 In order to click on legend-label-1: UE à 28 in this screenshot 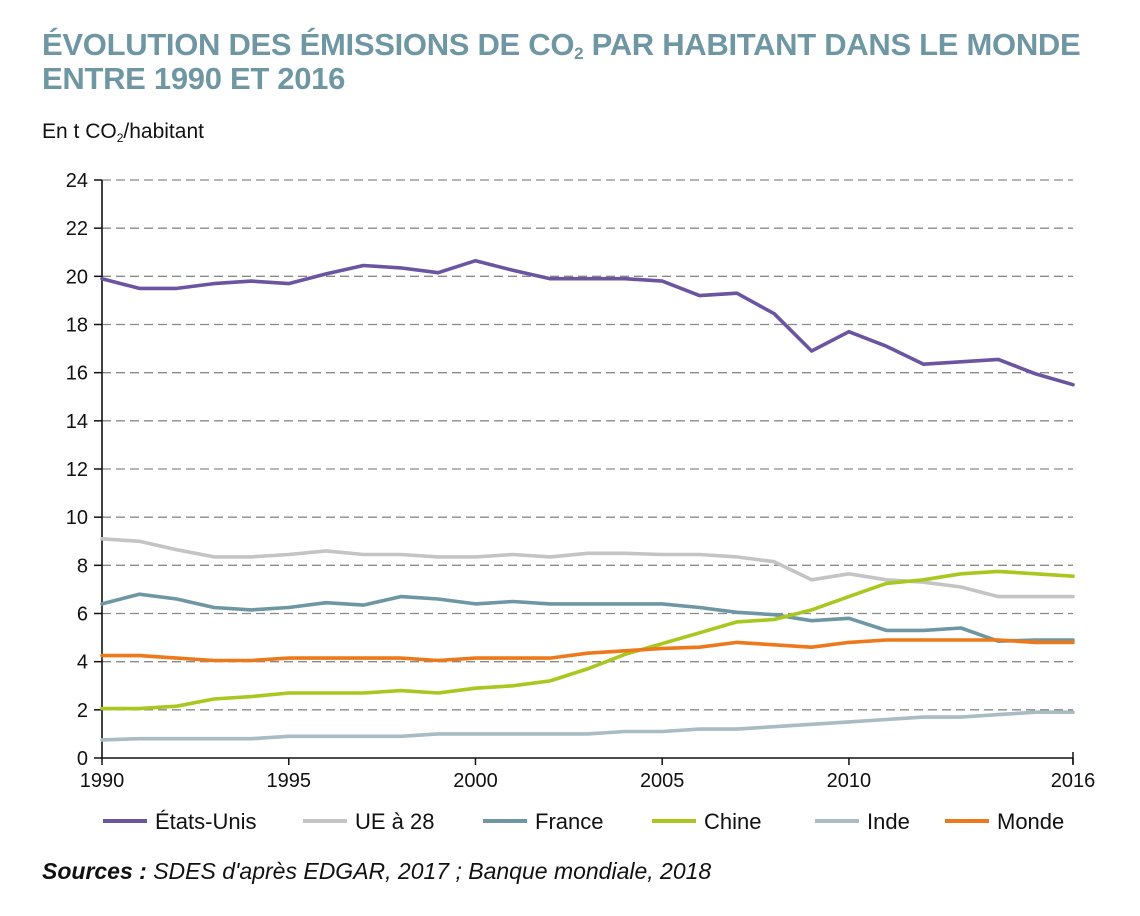, I will do `click(395, 821)`.